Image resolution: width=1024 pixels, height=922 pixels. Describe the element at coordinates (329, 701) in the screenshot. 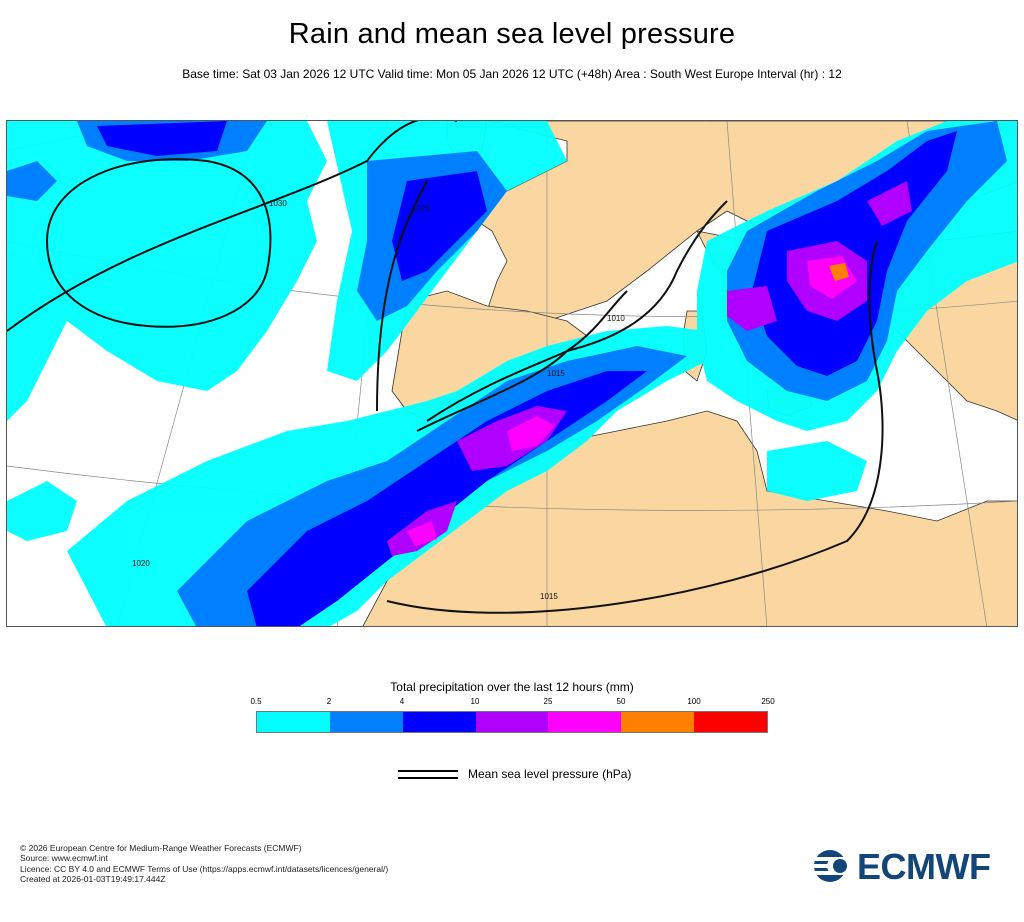

I see `legend-tick: 2` at that location.